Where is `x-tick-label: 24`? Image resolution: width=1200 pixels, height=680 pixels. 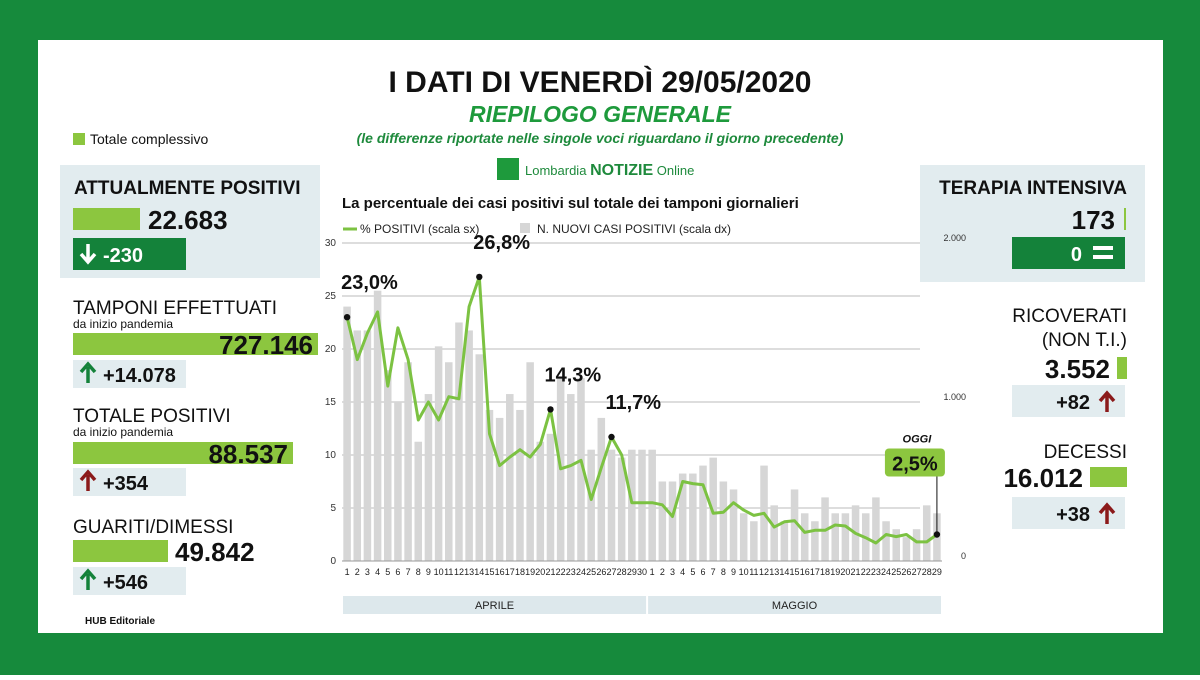
x-tick-label: 24 is located at coordinates (581, 572).